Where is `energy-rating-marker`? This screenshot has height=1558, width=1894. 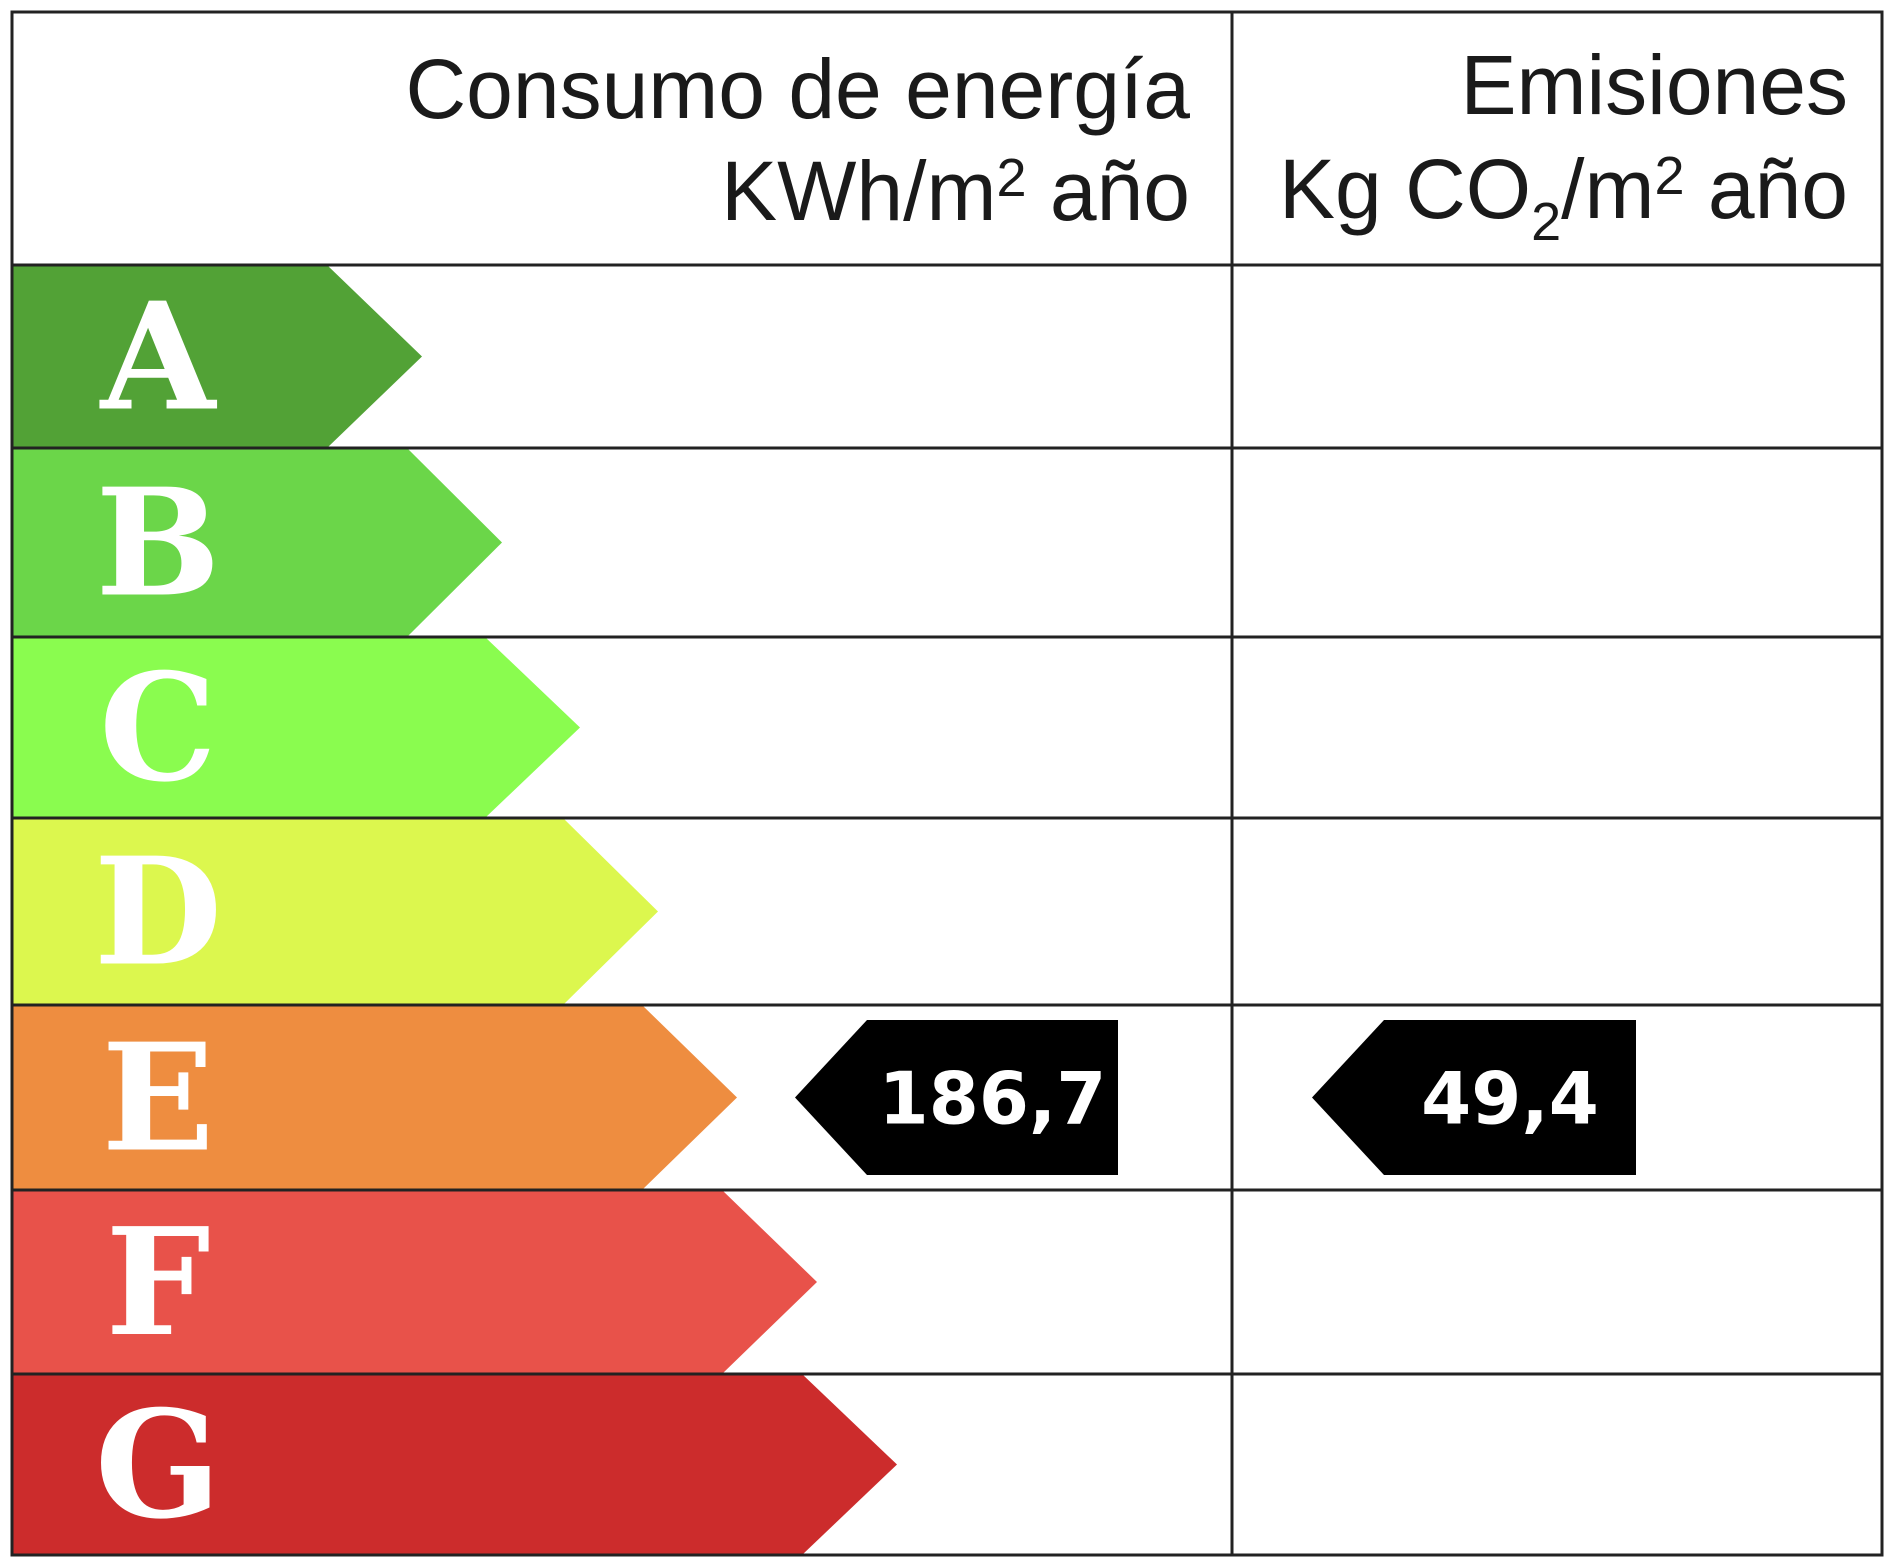
energy-rating-marker is located at coordinates (956, 1097).